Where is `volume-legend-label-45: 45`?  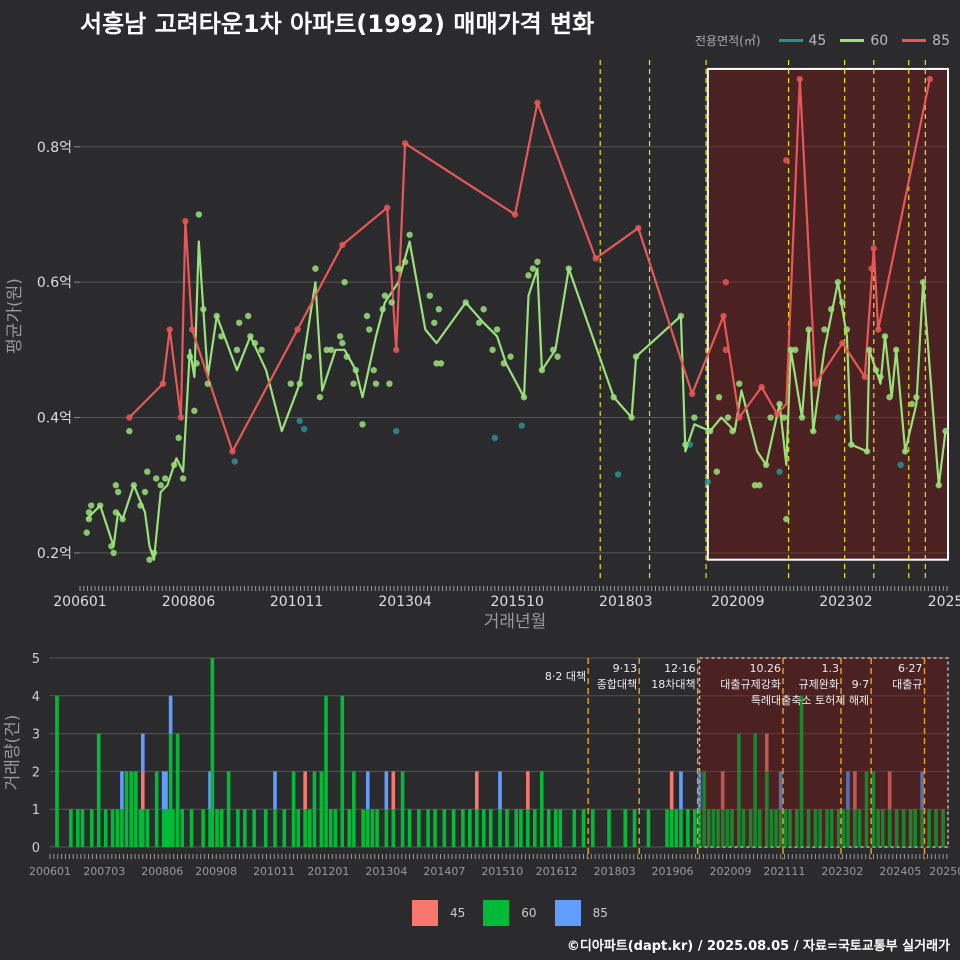
volume-legend-label-45: 45 is located at coordinates (458, 913).